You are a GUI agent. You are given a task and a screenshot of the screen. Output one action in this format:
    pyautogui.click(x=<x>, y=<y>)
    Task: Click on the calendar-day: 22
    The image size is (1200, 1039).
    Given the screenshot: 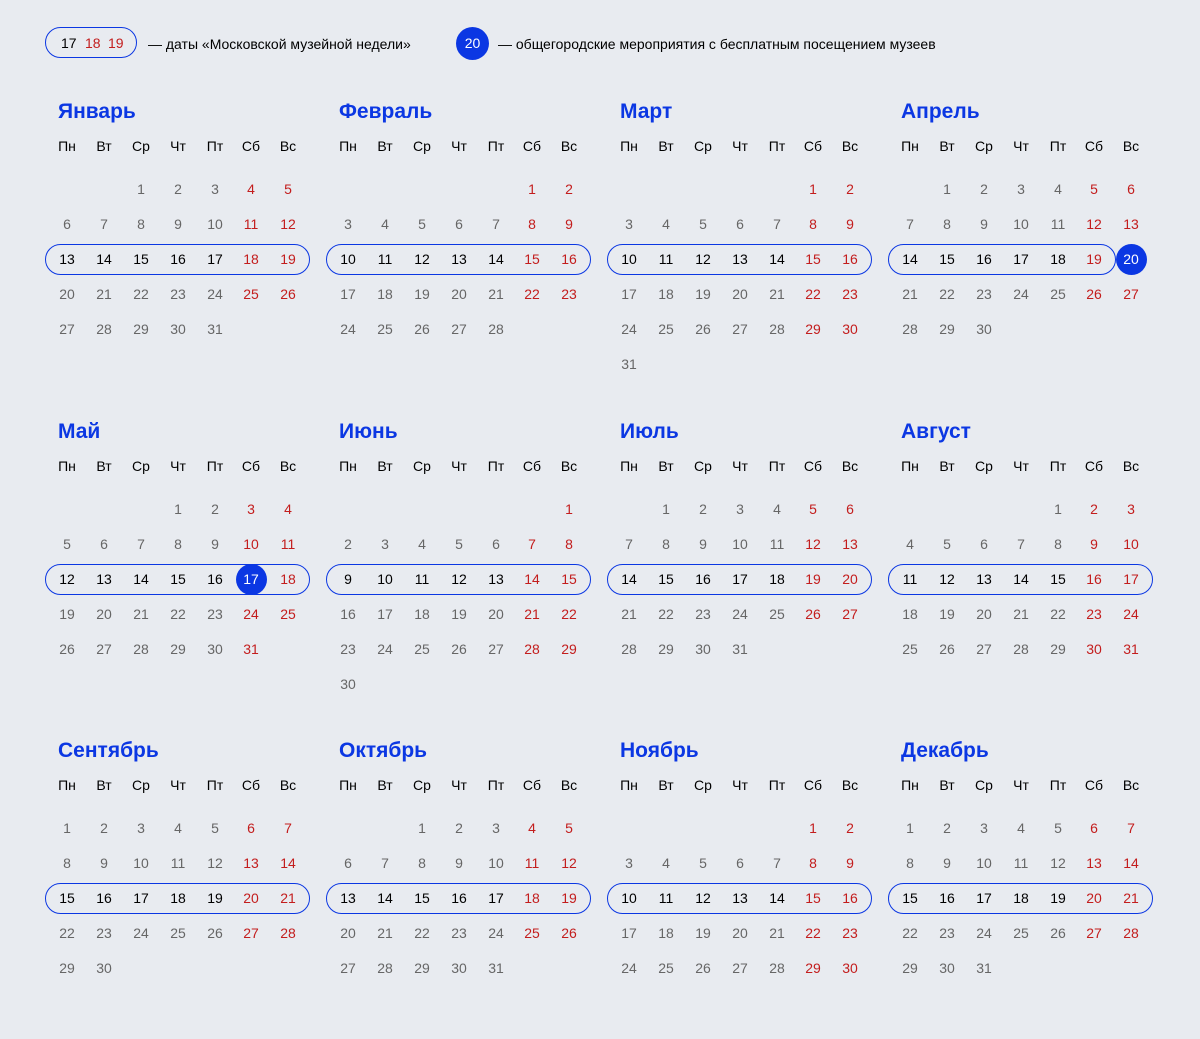 What is the action you would take?
    pyautogui.click(x=666, y=614)
    